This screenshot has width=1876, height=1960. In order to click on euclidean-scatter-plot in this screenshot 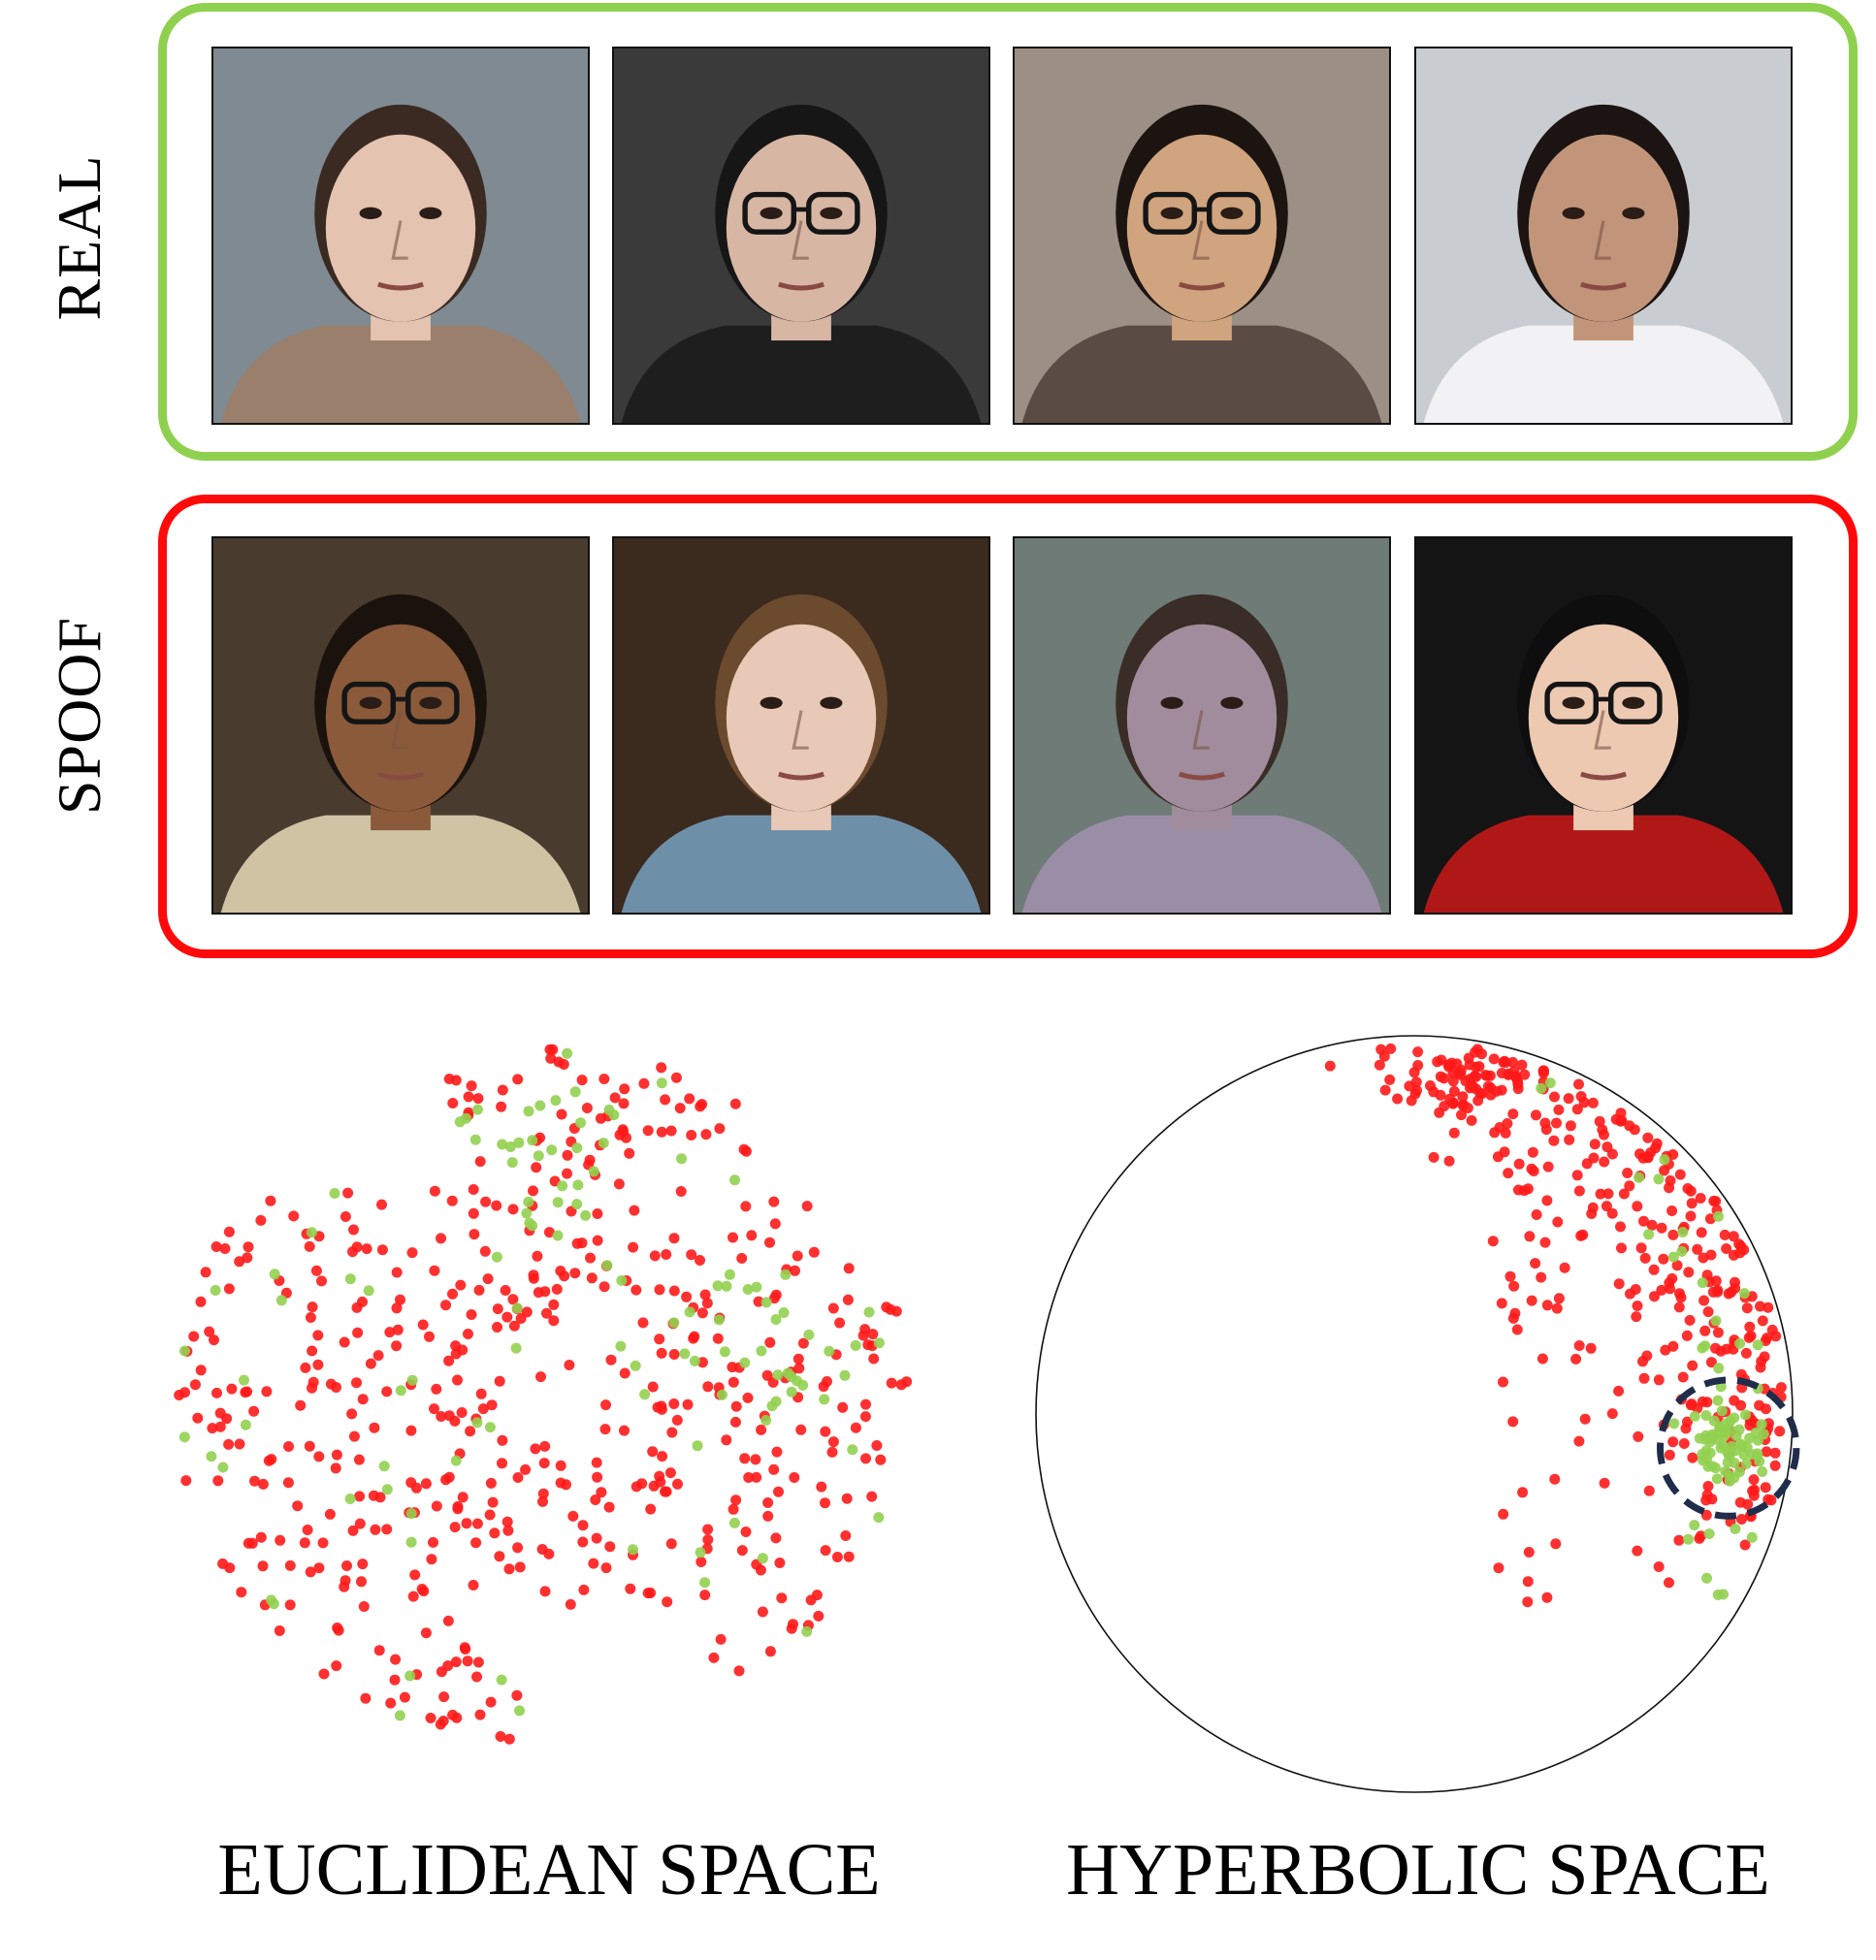, I will do `click(543, 1394)`.